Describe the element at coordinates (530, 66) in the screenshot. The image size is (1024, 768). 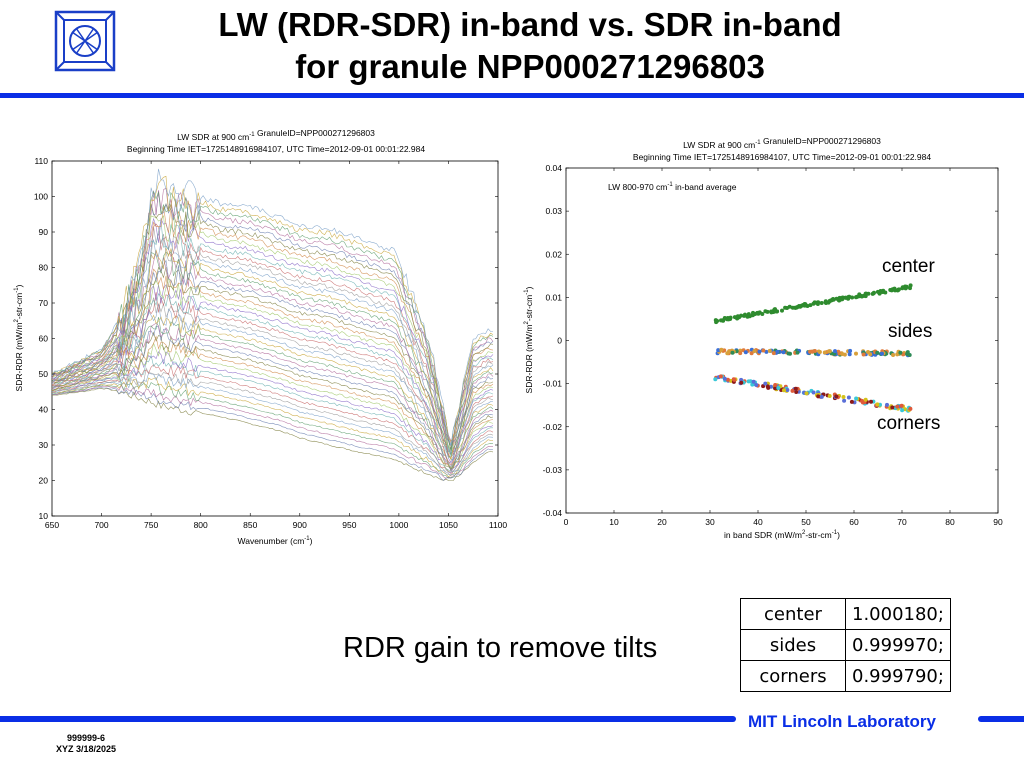
I see `title-line-2: for granule NPP000271296803` at that location.